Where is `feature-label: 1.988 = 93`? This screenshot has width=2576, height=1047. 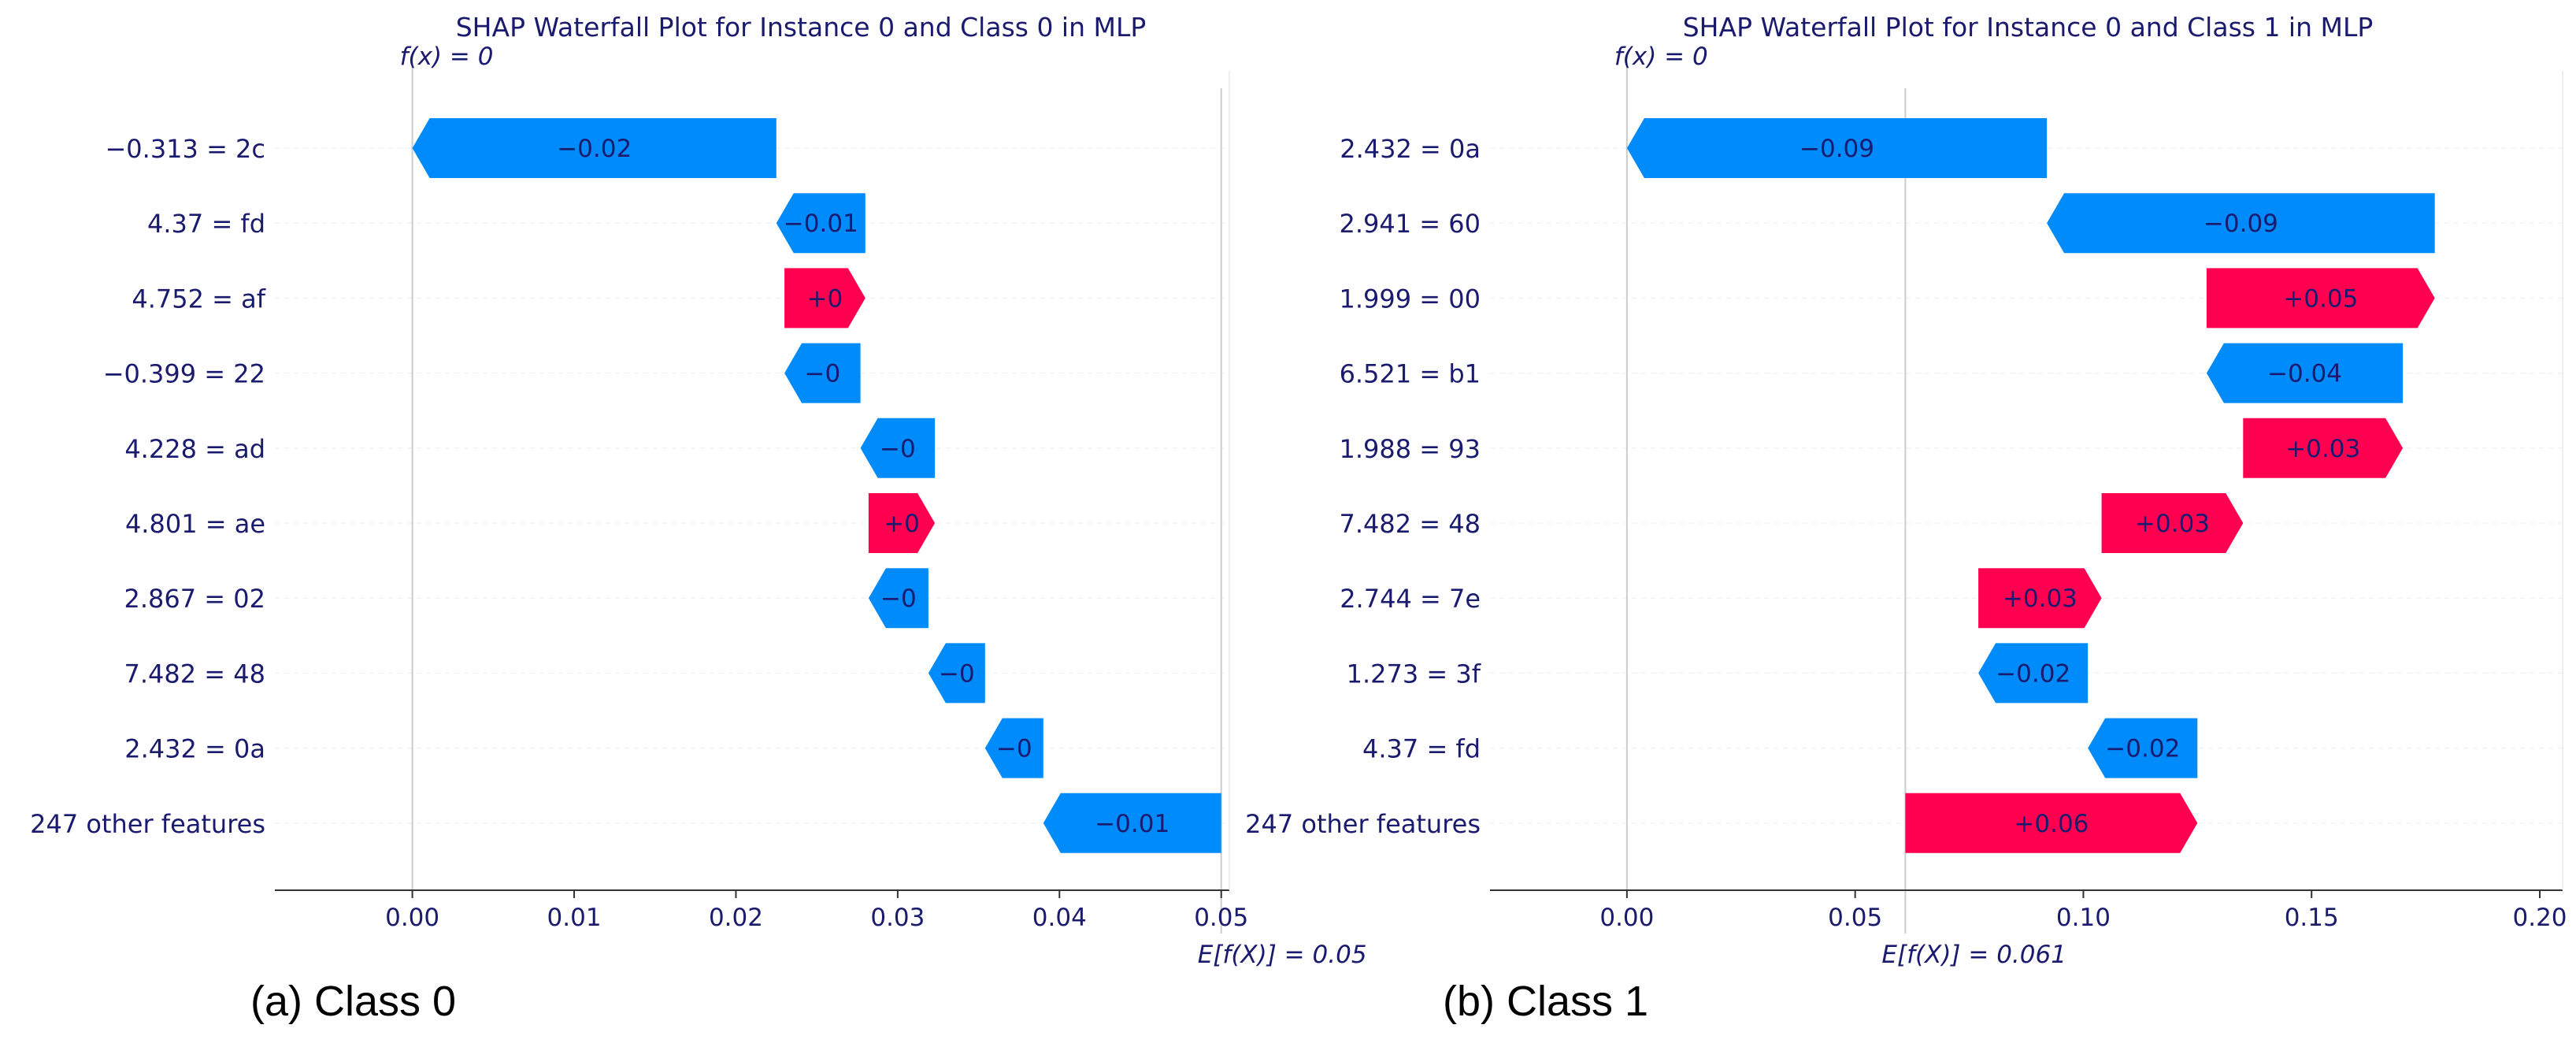 feature-label: 1.988 = 93 is located at coordinates (1410, 449).